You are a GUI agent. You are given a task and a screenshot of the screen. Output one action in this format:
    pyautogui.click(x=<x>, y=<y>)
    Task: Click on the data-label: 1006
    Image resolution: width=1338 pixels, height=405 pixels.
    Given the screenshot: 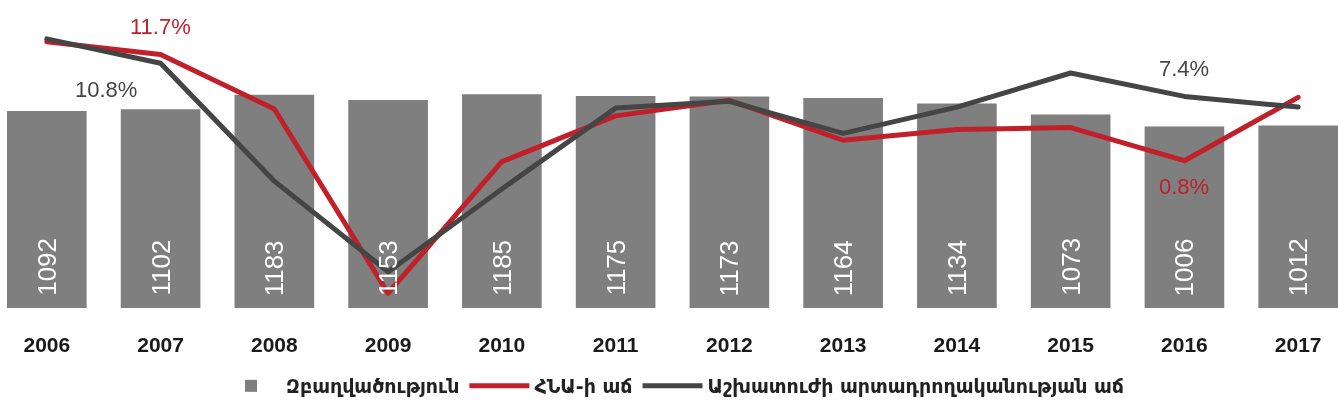 What is the action you would take?
    pyautogui.click(x=1184, y=267)
    